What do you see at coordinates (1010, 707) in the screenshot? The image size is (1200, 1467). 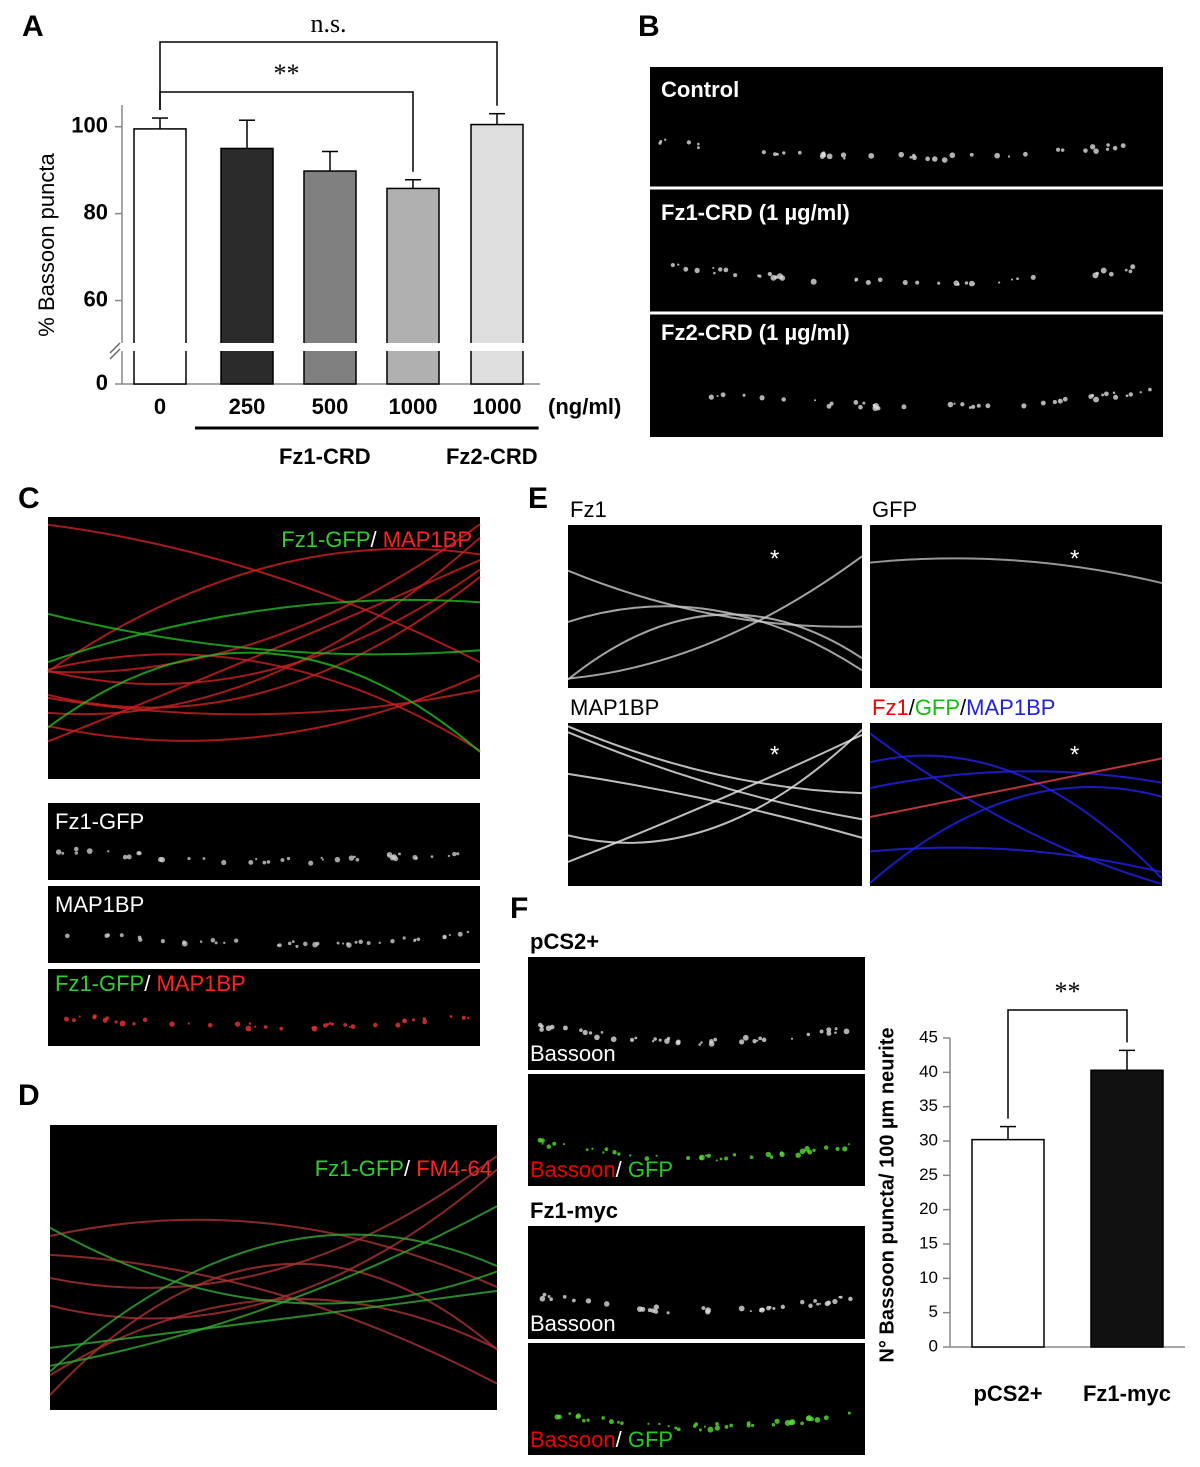 I see `label-part: MAP1BP` at bounding box center [1010, 707].